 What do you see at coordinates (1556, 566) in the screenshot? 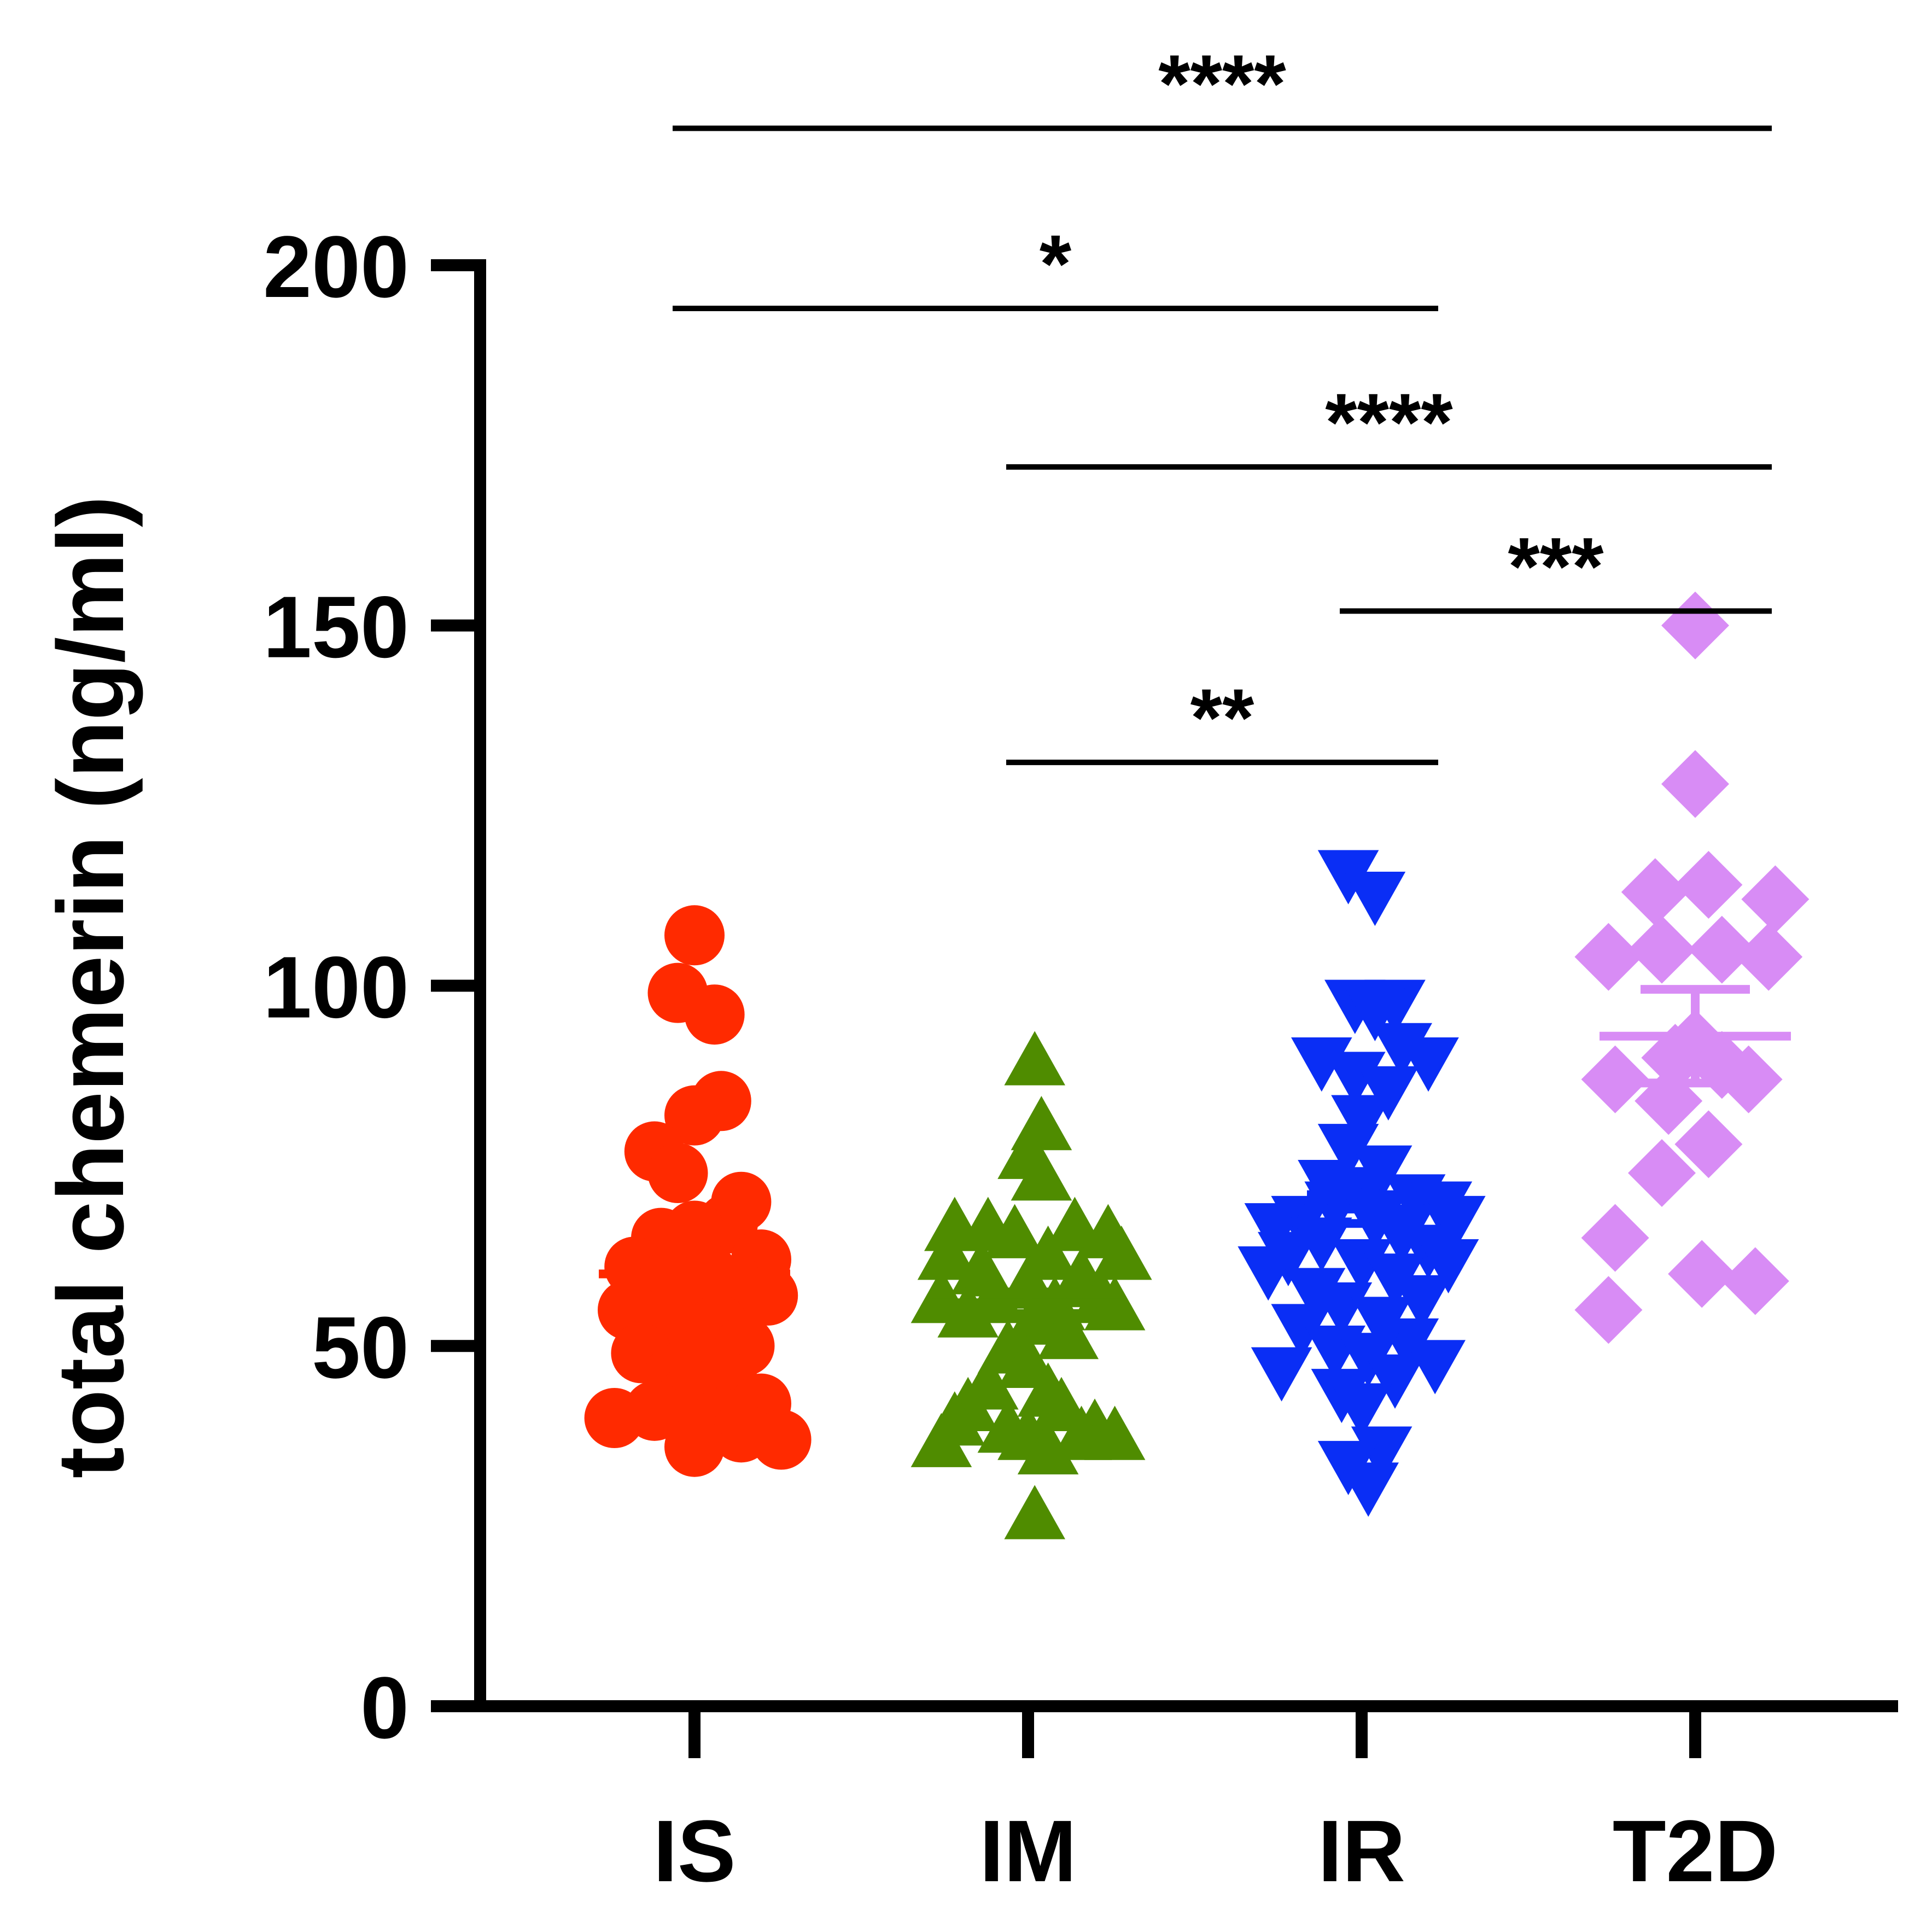
I see `significance-label-3: ***` at bounding box center [1556, 566].